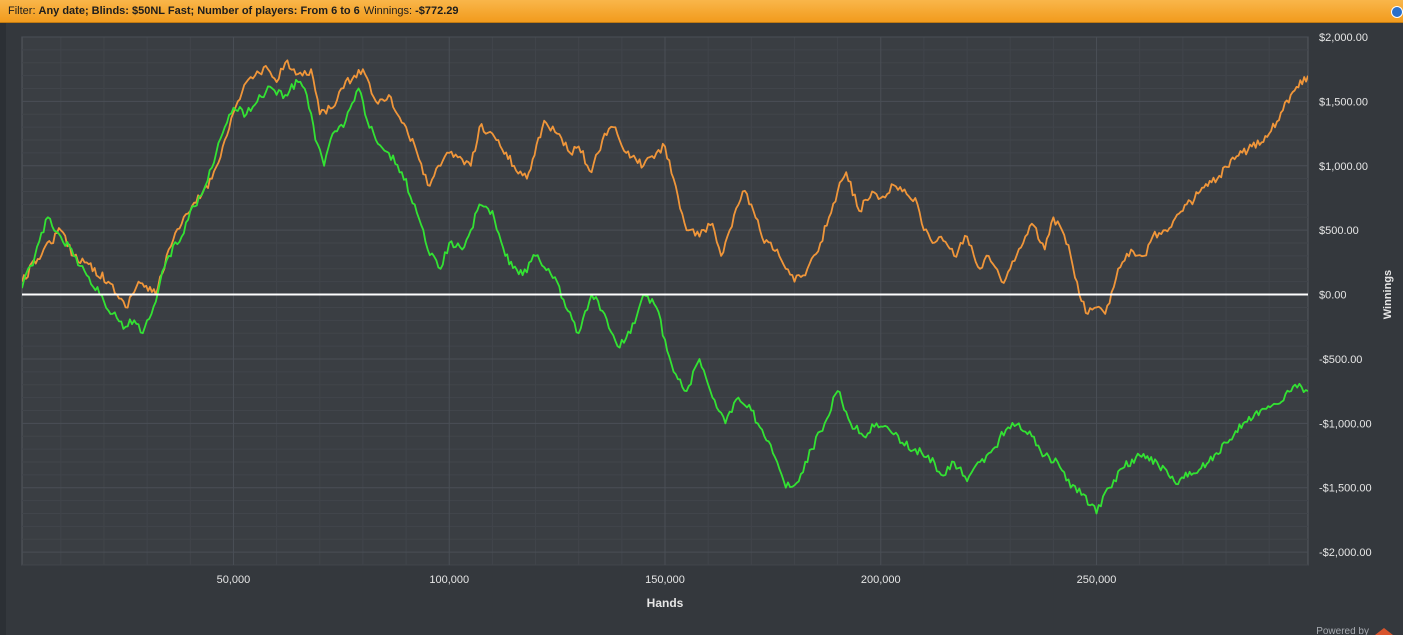  Describe the element at coordinates (1343, 167) in the screenshot. I see `y-tick-label: $1,000.00` at that location.